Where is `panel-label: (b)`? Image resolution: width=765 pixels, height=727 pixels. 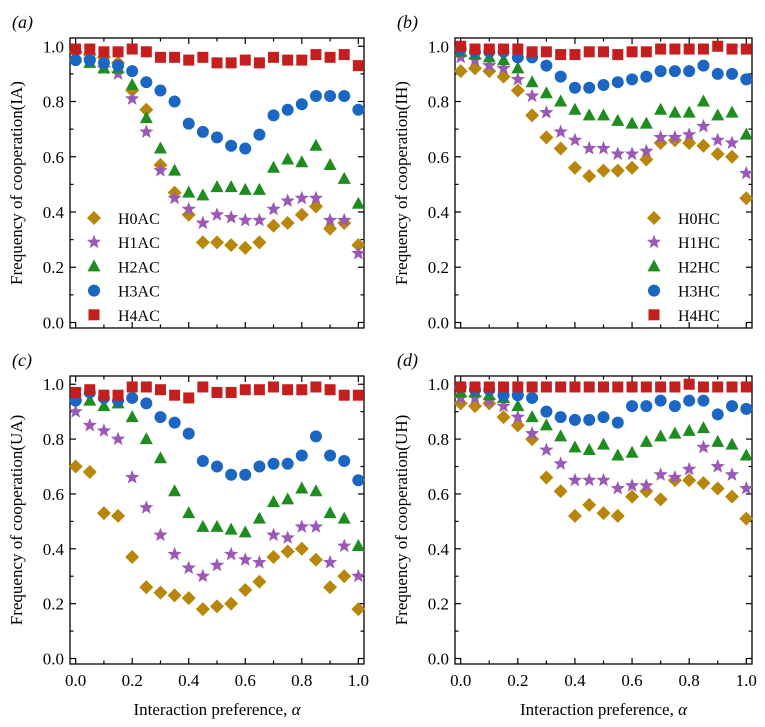 panel-label: (b) is located at coordinates (407, 22).